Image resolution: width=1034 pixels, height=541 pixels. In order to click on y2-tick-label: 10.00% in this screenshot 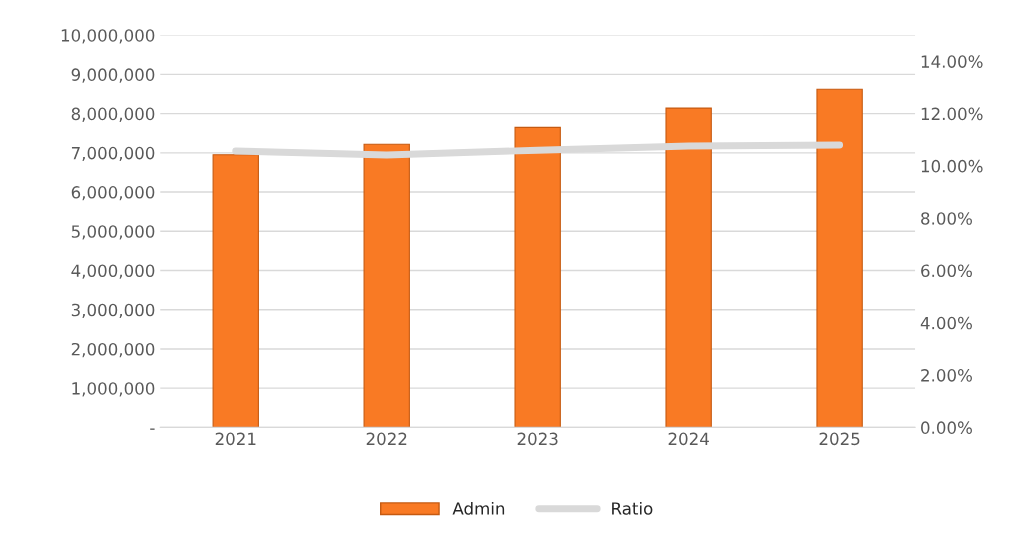, I will do `click(952, 166)`.